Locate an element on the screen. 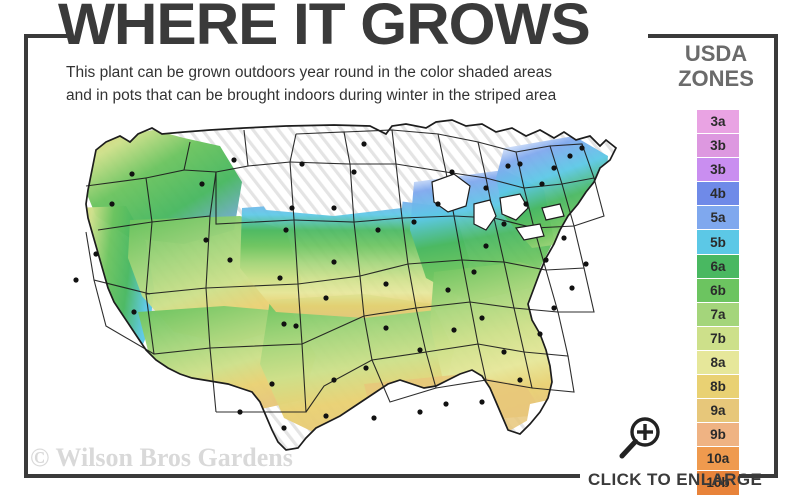  frame-border-bottom-right is located at coordinates (742, 476).